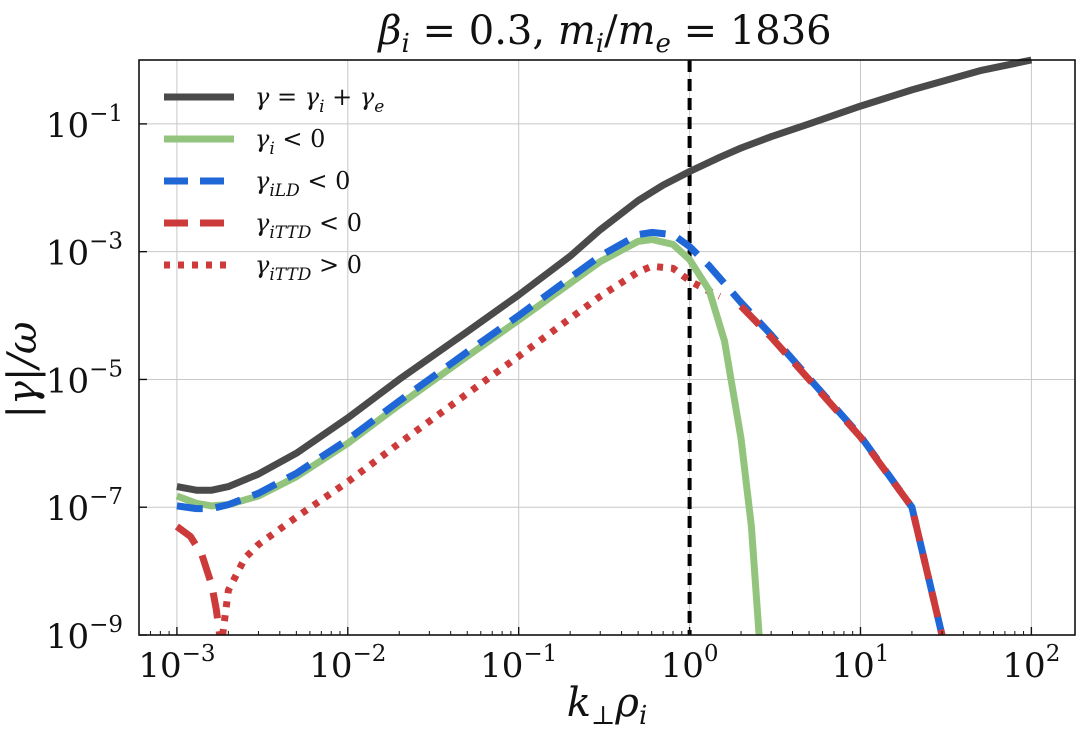 This screenshot has width=1079, height=730. Describe the element at coordinates (690, 663) in the screenshot. I see `x-tick-label: 10⁰` at that location.